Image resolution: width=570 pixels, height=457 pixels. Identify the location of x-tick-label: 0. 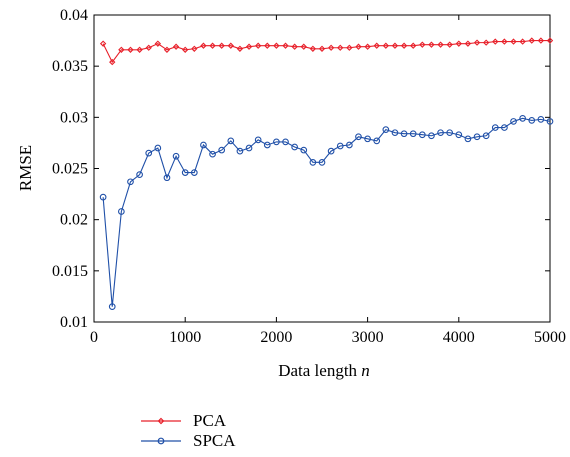
(94, 337).